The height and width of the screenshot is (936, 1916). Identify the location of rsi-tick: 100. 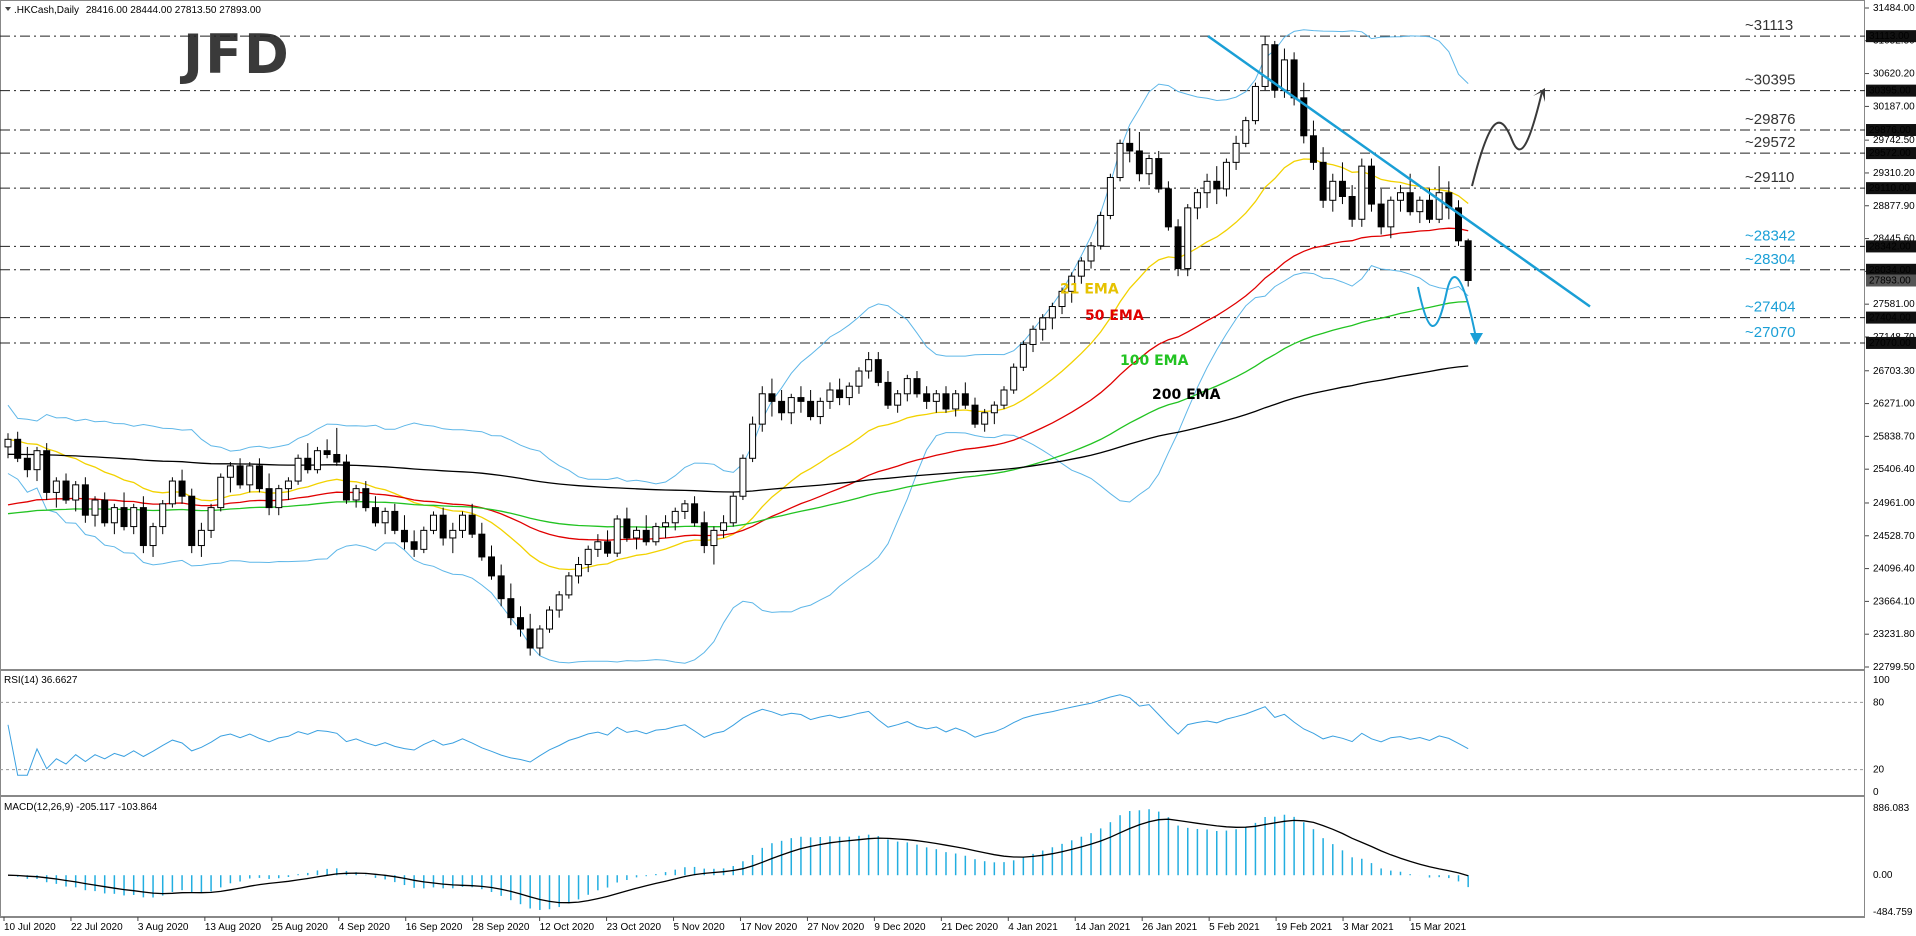
(1881, 680).